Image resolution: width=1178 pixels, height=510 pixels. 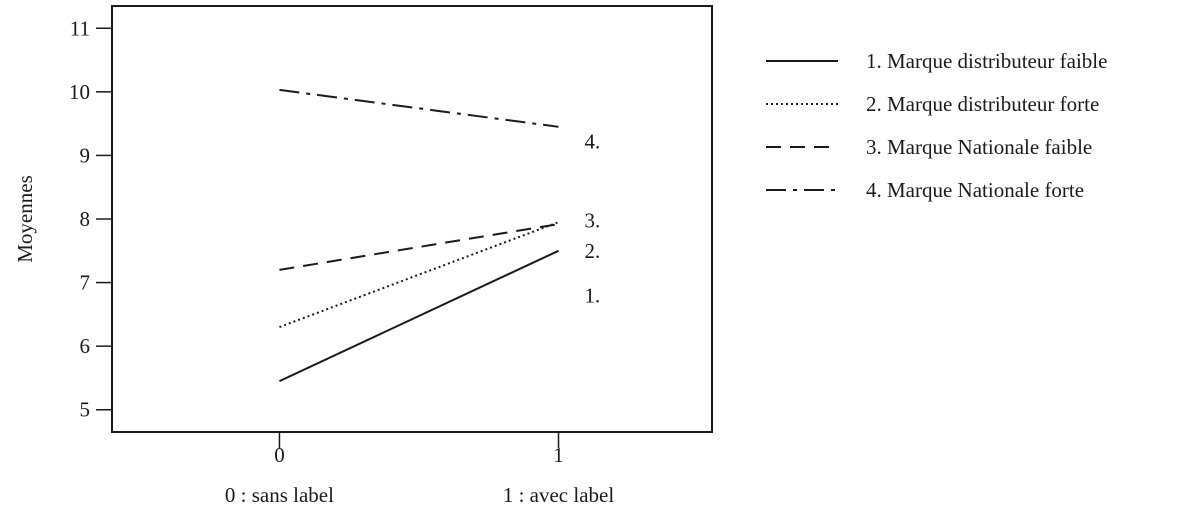 I want to click on y-tick-label: 11, so click(x=80, y=28).